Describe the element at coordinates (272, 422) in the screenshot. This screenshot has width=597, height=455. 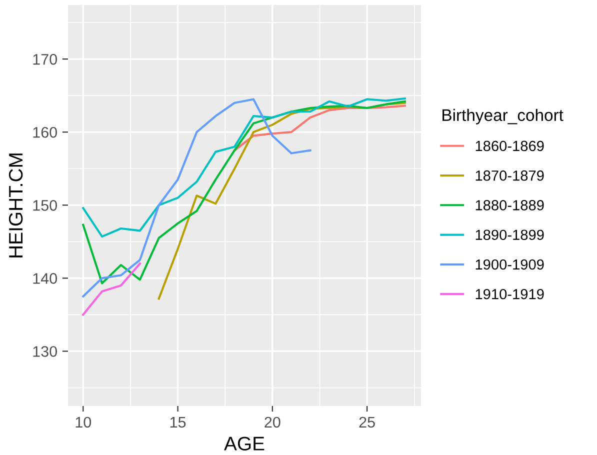
I see `x-tick-label: 20` at that location.